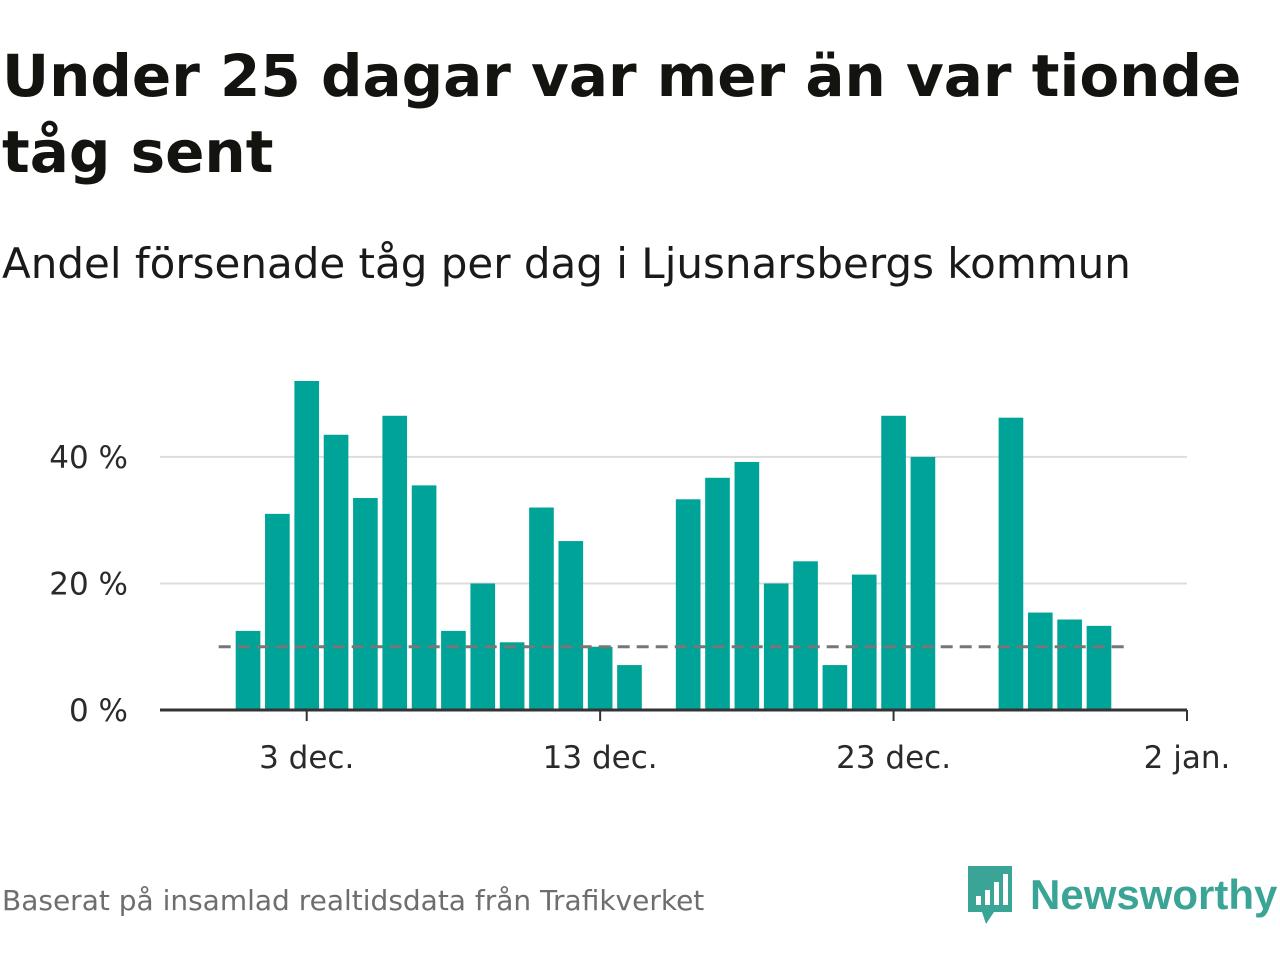  What do you see at coordinates (88, 584) in the screenshot?
I see `y-tick-label: 20 %` at bounding box center [88, 584].